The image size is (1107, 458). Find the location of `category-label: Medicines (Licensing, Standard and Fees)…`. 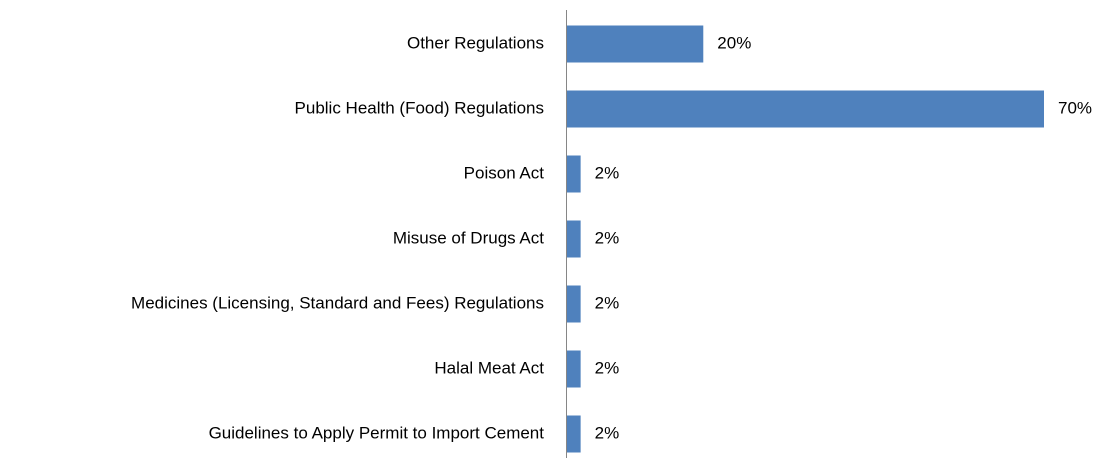

category-label: Medicines (Licensing, Standard and Fees)… is located at coordinates (337, 302).